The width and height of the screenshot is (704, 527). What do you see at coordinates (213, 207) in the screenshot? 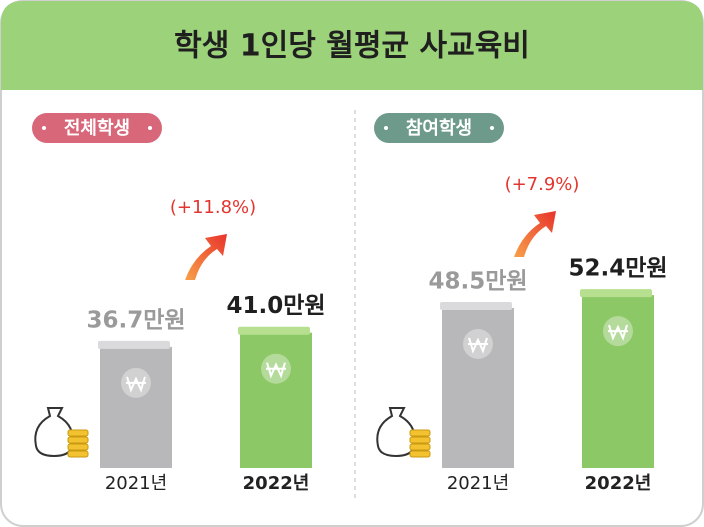
I see `change-annotation: (+11.8%)` at bounding box center [213, 207].